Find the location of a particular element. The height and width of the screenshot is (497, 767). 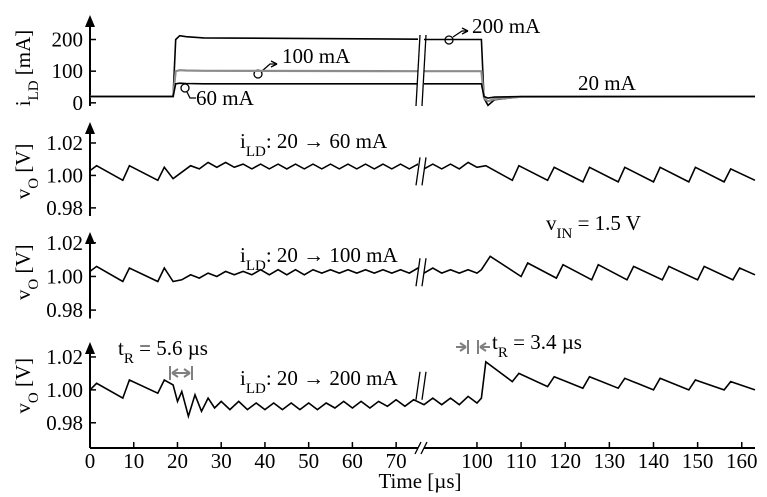

annotation: 100 mA is located at coordinates (316, 56).